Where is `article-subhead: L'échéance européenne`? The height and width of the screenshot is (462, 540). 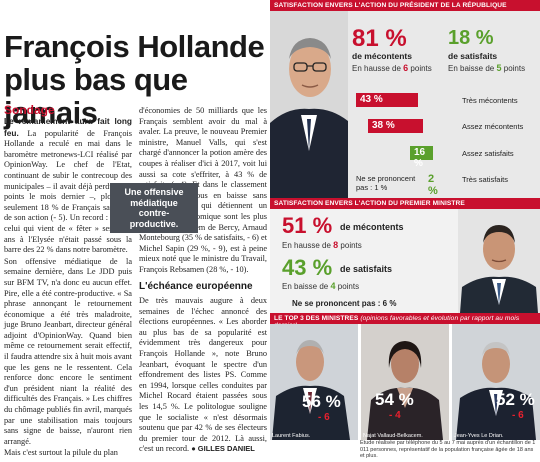
article-subhead: L'échéance européenne is located at coordinates (196, 286).